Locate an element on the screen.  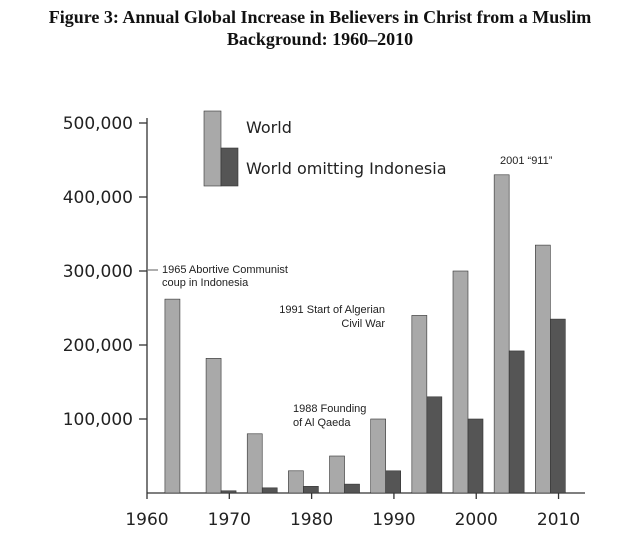
legend-swatch-world is located at coordinates (212, 148).